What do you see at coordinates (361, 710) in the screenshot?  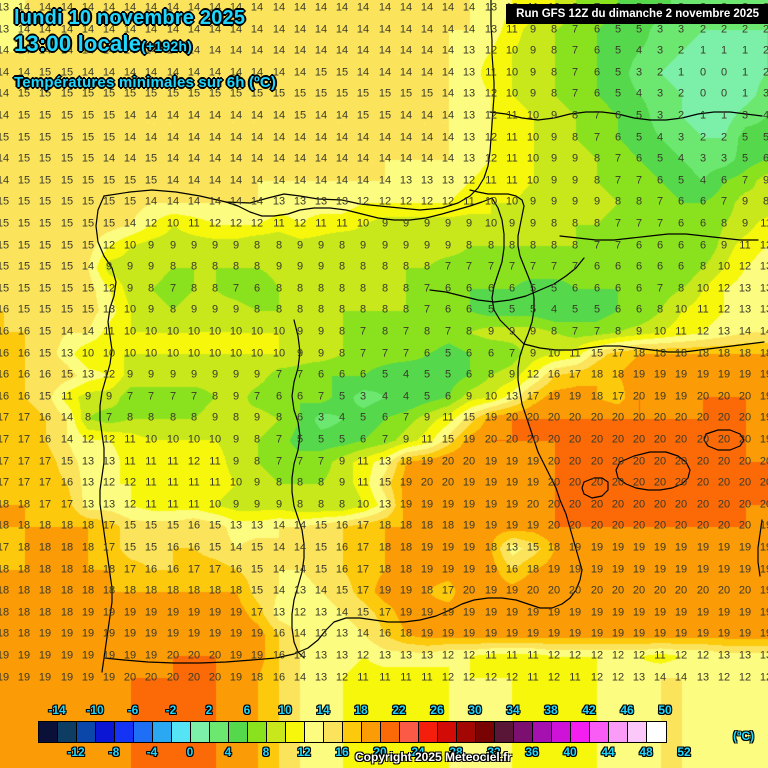 I see `legend-tick-label: 18` at bounding box center [361, 710].